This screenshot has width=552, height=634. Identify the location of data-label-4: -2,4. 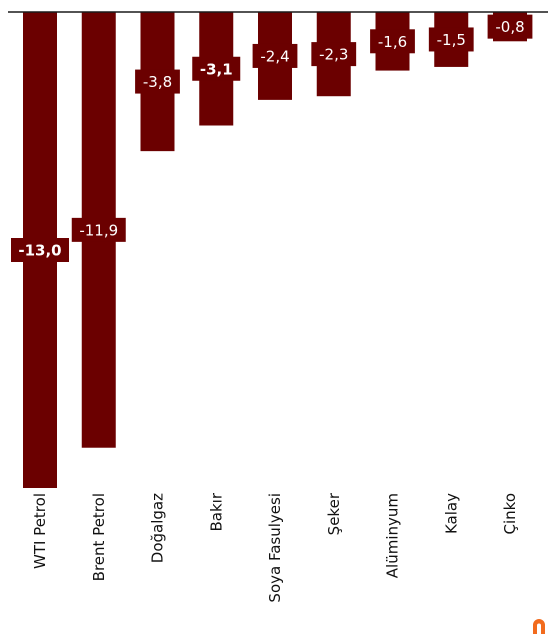
(275, 55).